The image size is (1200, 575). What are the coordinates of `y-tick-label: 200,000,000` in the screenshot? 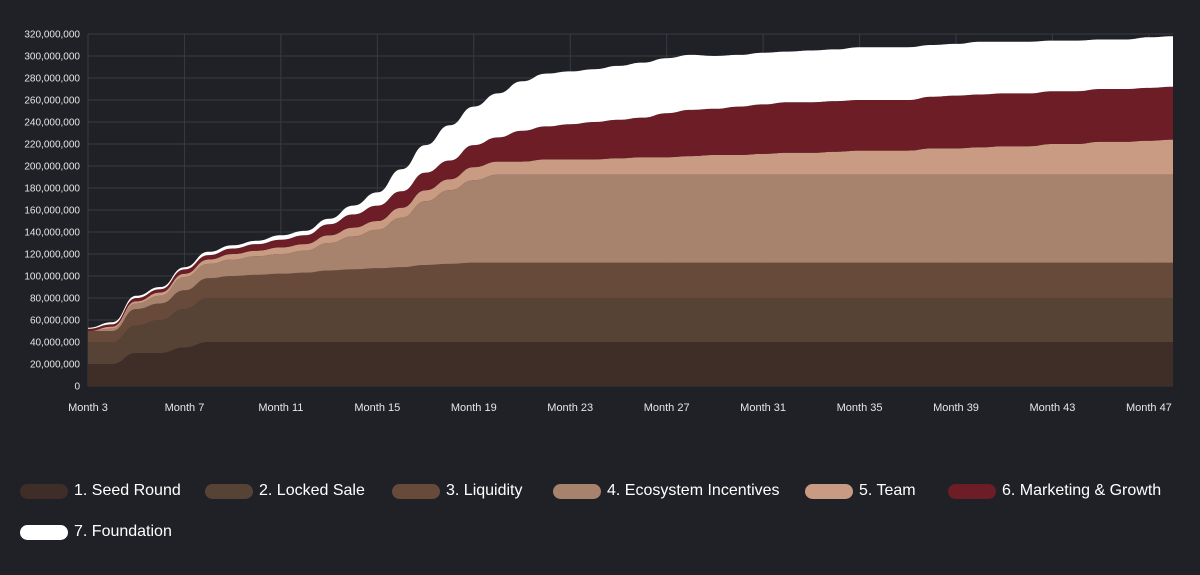 It's located at (52, 167).